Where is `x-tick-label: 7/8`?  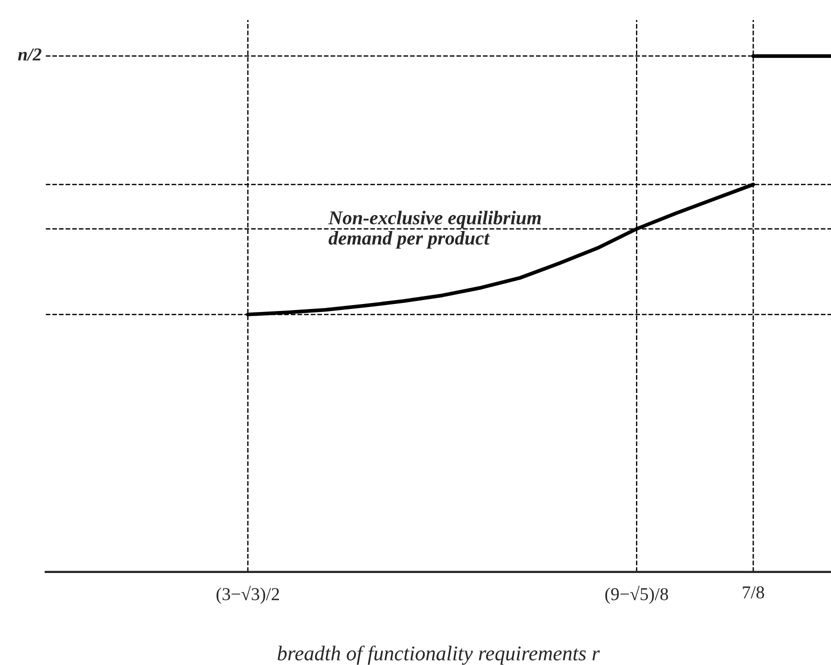
x-tick-label: 7/8 is located at coordinates (753, 592).